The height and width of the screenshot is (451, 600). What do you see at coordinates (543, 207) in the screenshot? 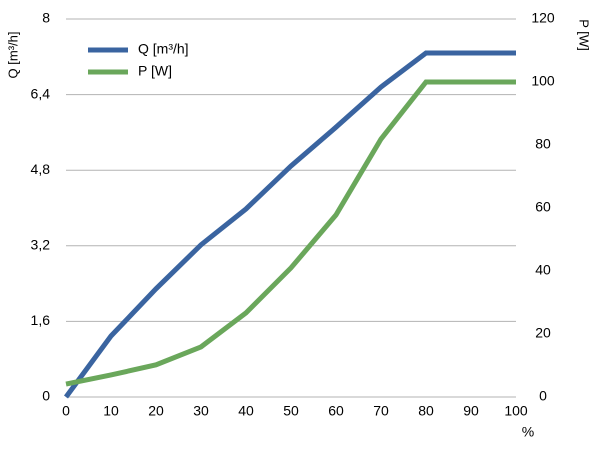
I see `y2-tick-label: 60` at bounding box center [543, 207].